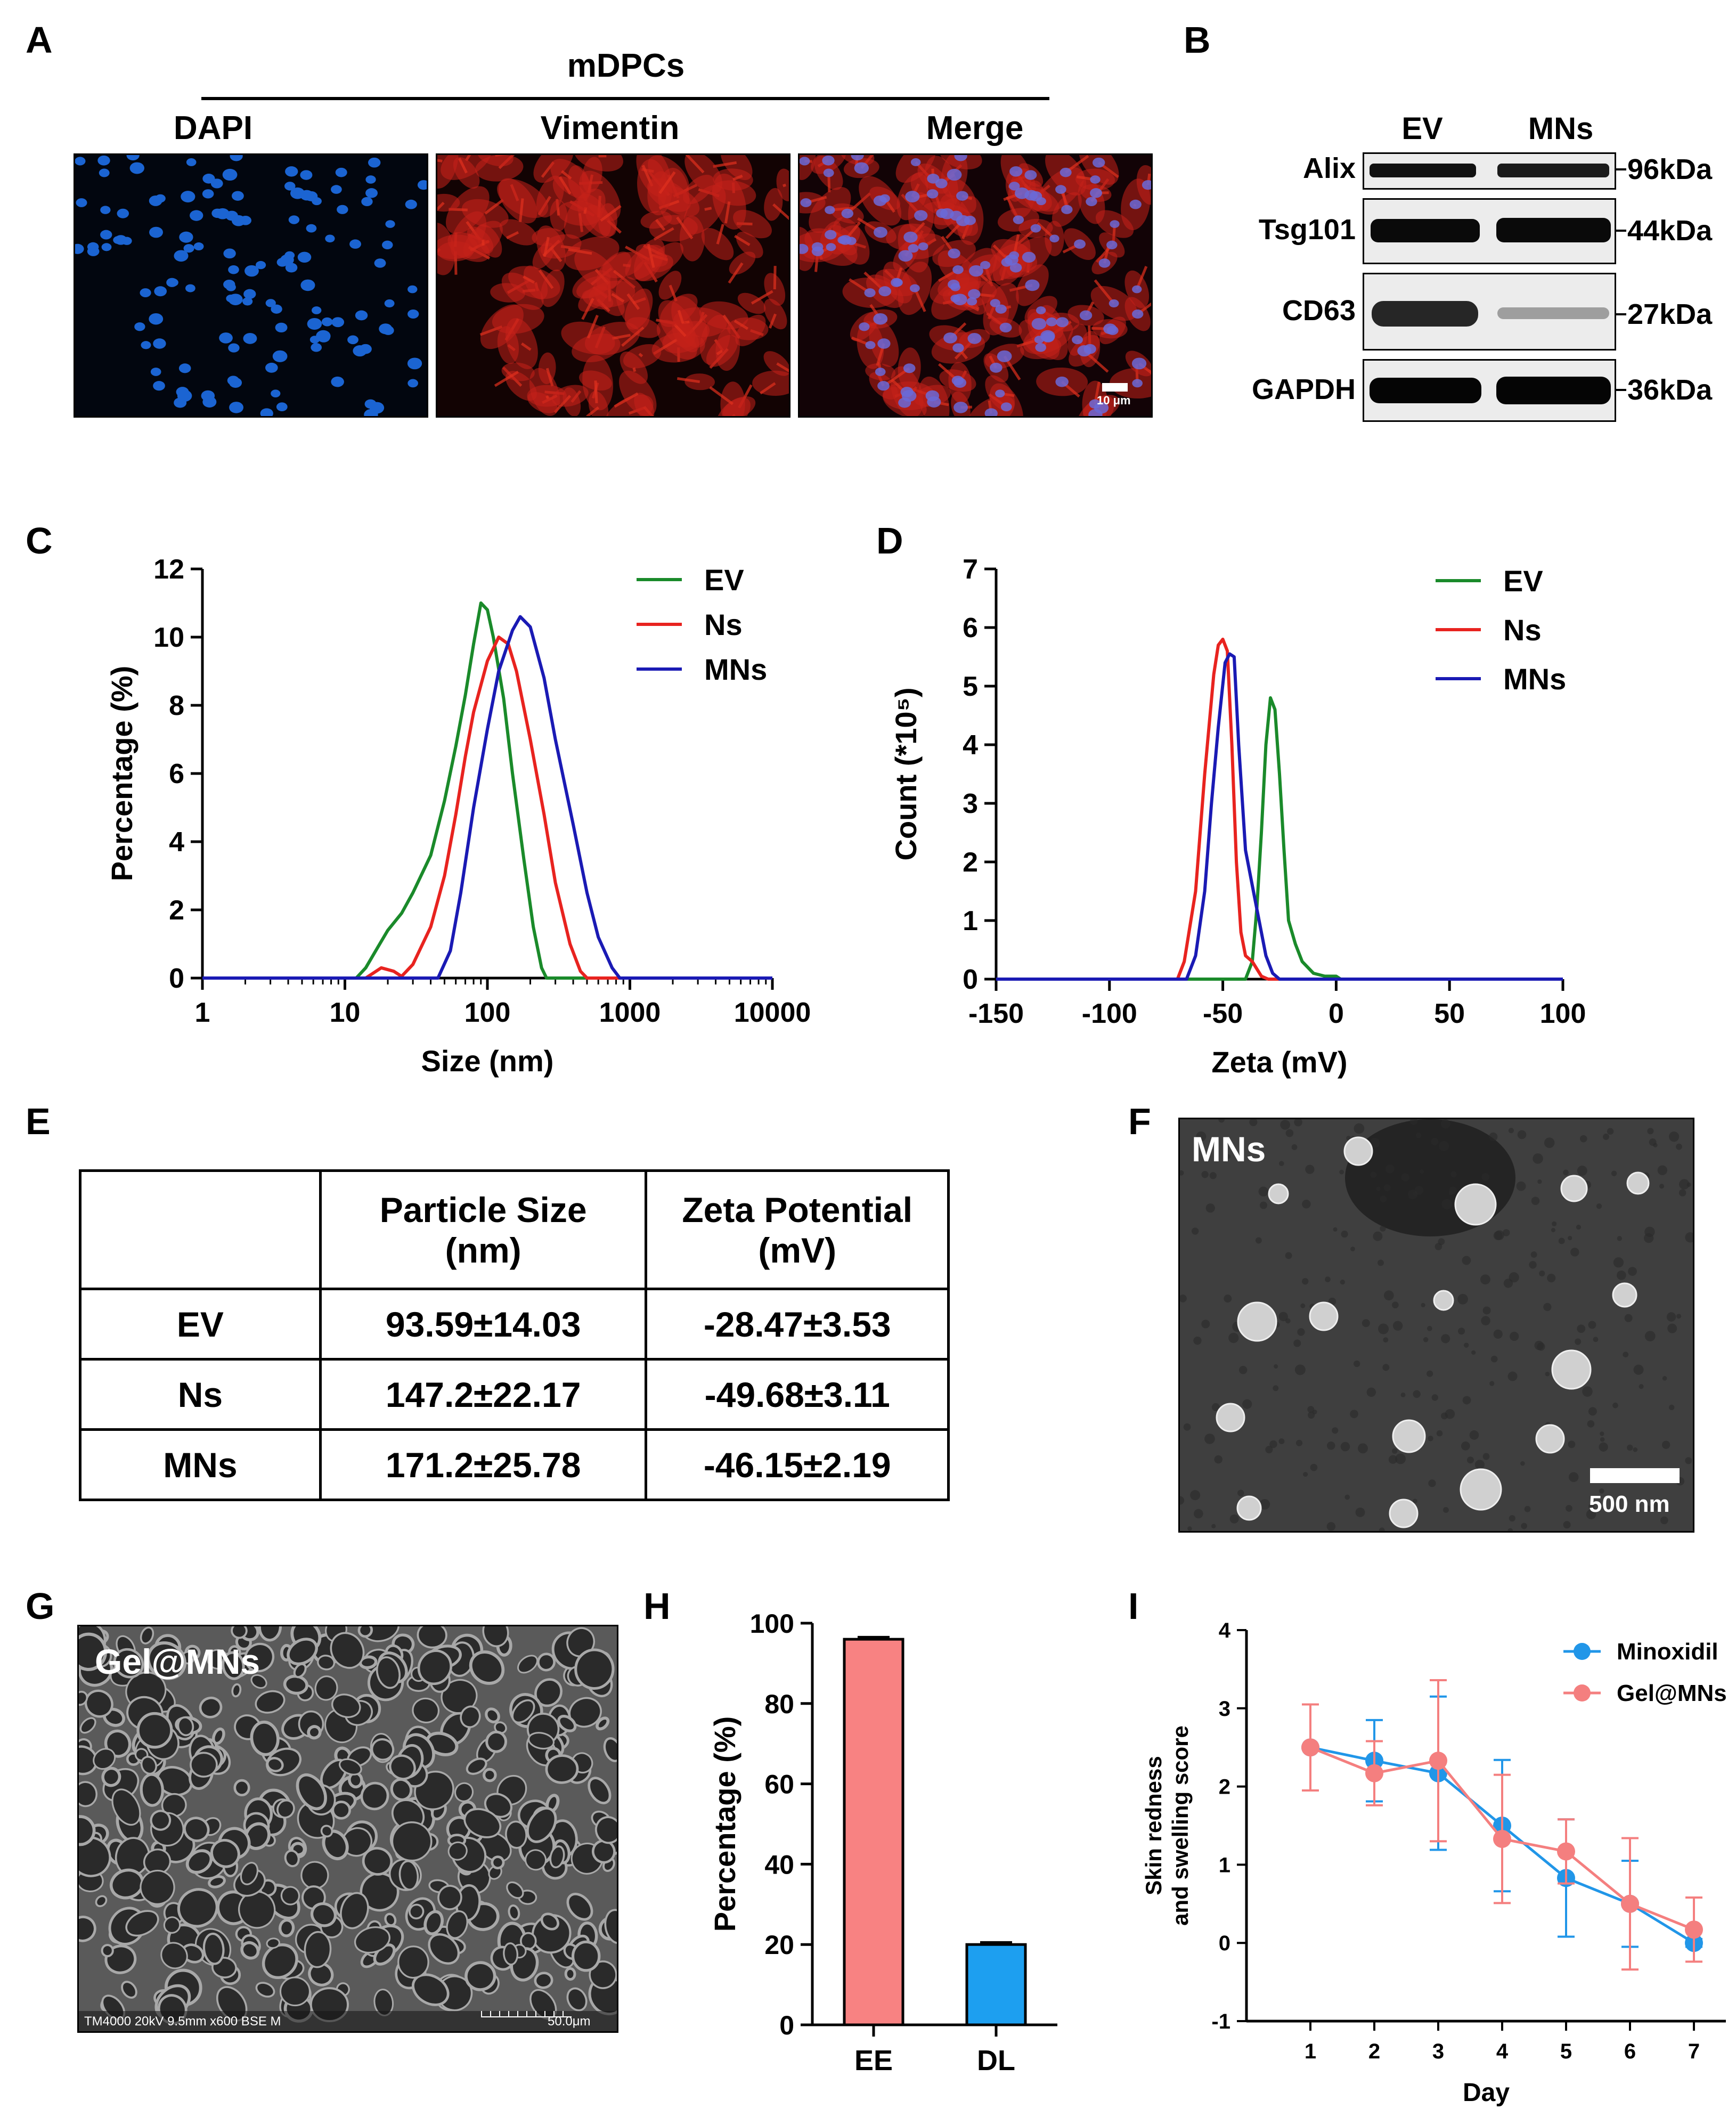  I want to click on data-point-gel@mns, so click(1694, 1929).